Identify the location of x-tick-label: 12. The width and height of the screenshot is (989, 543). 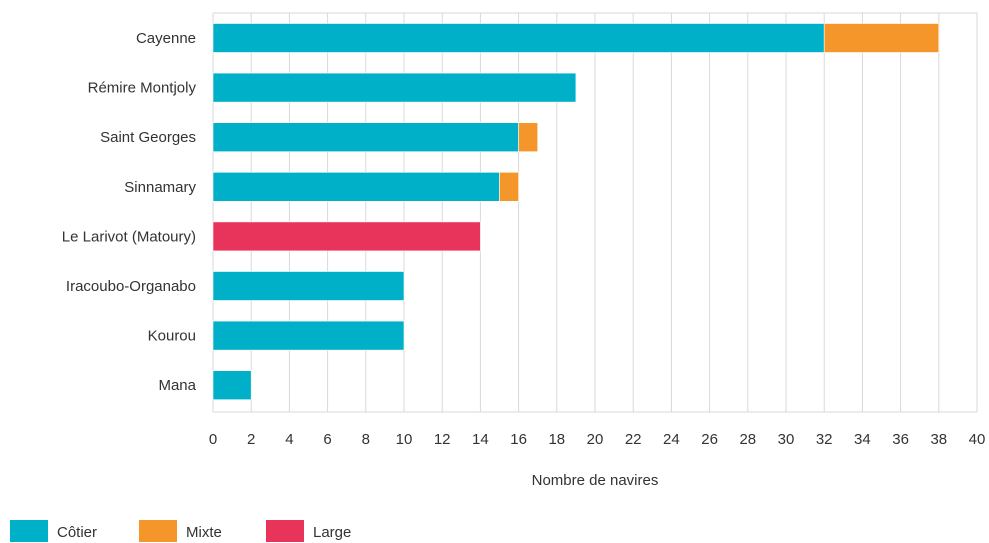
(442, 439).